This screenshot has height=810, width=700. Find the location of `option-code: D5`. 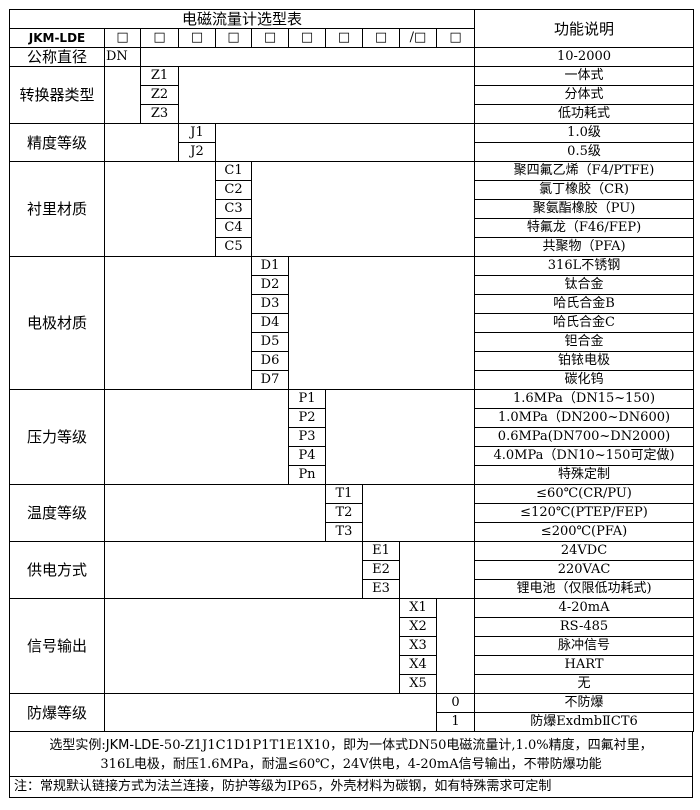

option-code: D5 is located at coordinates (270, 342).